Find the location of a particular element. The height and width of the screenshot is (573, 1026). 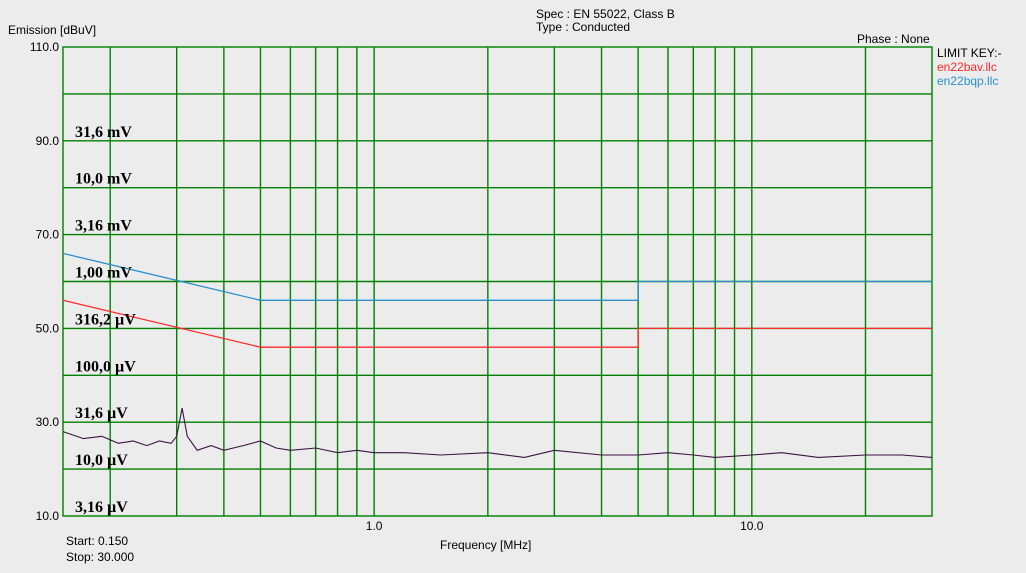

voltage-annotation: 1,00 mV is located at coordinates (103, 273).